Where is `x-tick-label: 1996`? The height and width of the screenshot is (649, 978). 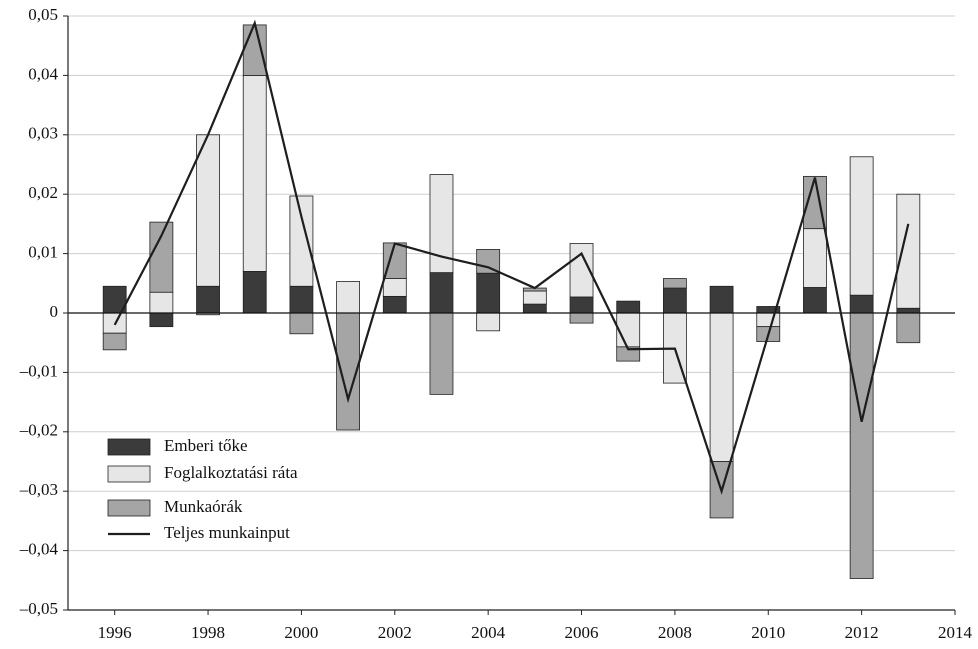
x-tick-label: 1996 is located at coordinates (115, 632).